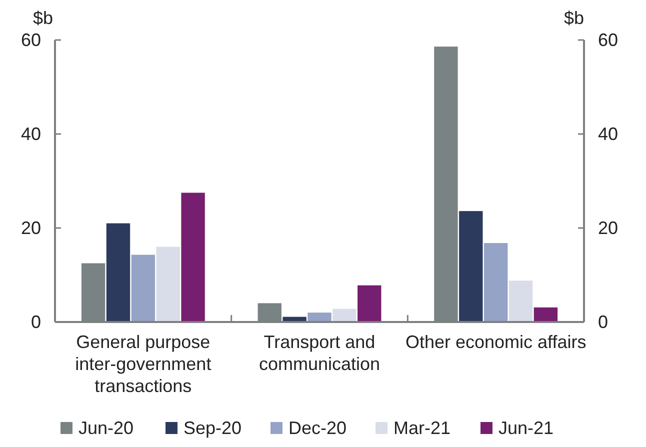  I want to click on legend-label: Jun-21, so click(526, 428).